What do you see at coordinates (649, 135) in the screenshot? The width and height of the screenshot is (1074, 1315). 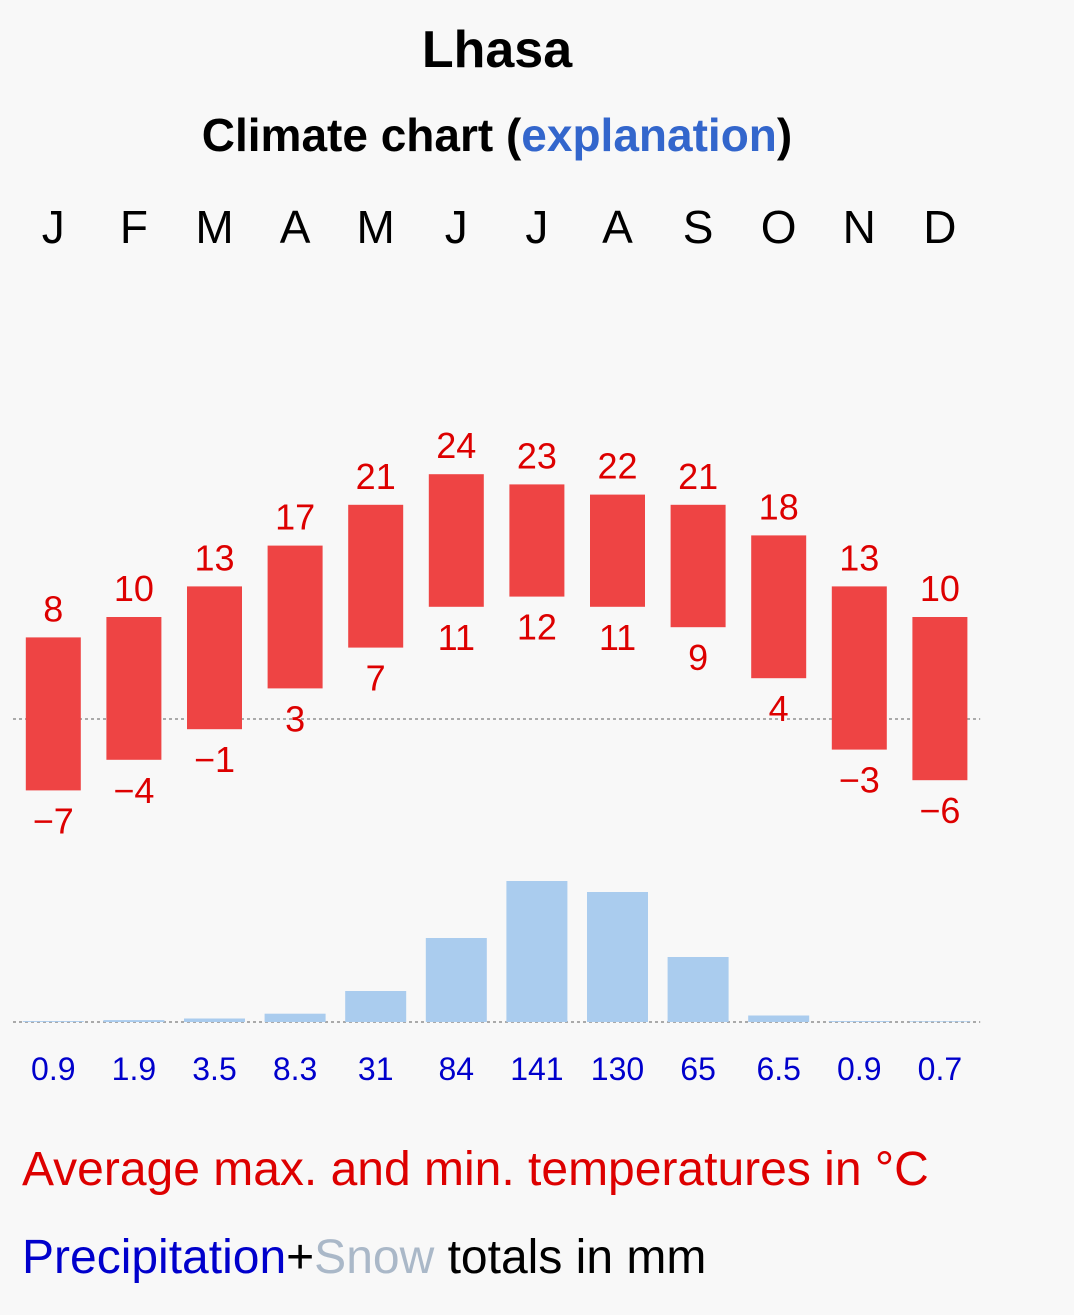 I see `explanation-link: explanation` at bounding box center [649, 135].